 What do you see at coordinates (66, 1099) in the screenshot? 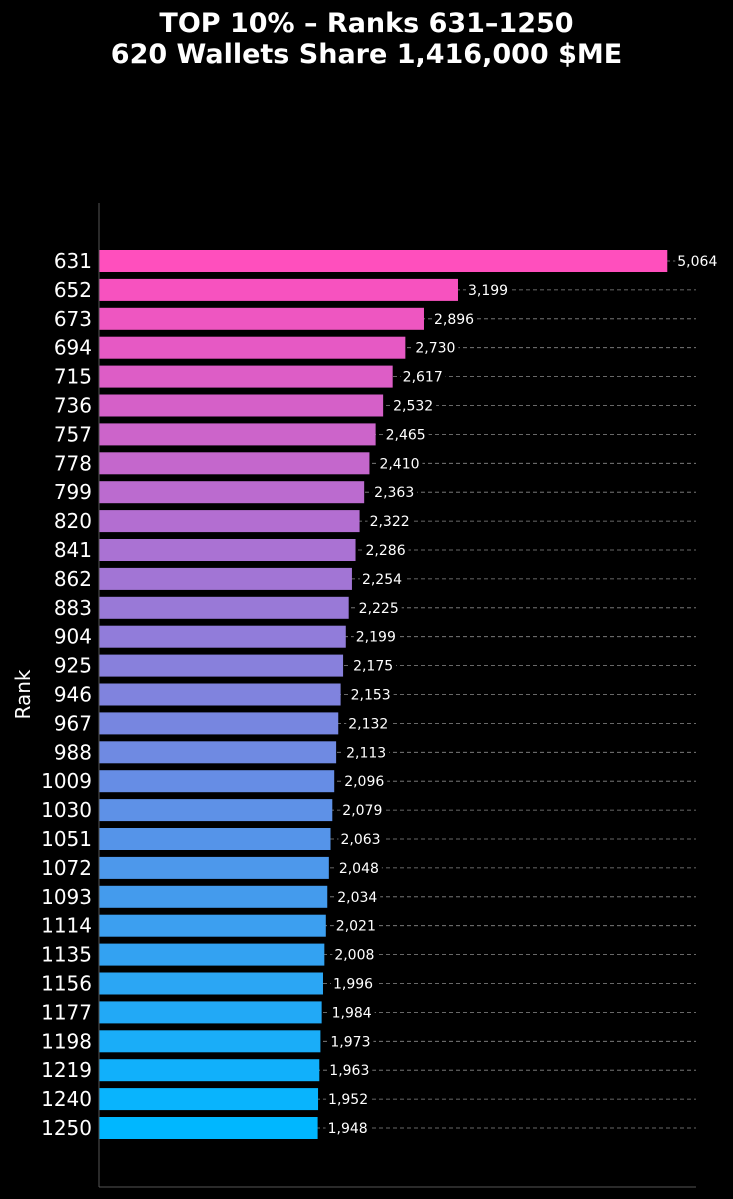
I see `y-tick-label: 1240` at bounding box center [66, 1099].